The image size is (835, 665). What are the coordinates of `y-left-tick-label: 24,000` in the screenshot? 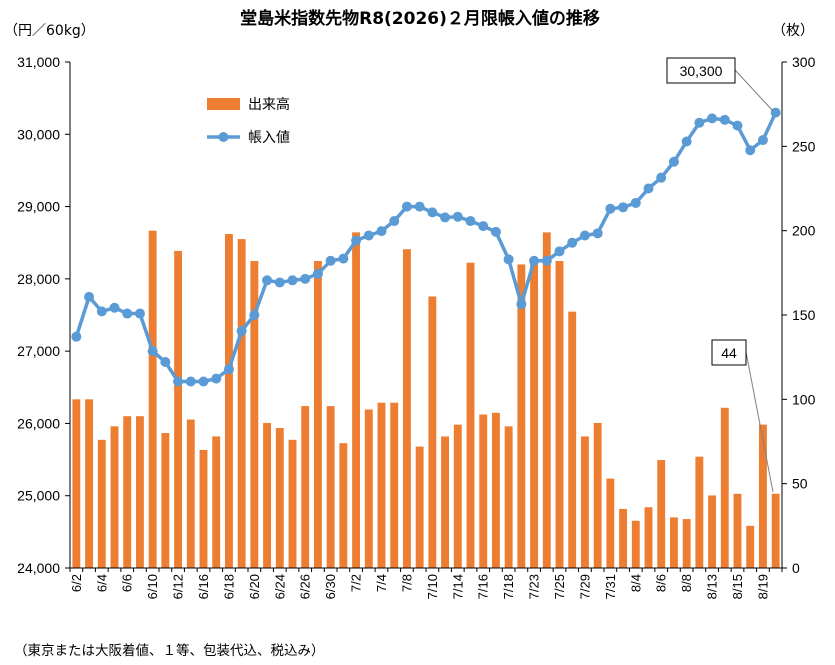 It's located at (38, 568).